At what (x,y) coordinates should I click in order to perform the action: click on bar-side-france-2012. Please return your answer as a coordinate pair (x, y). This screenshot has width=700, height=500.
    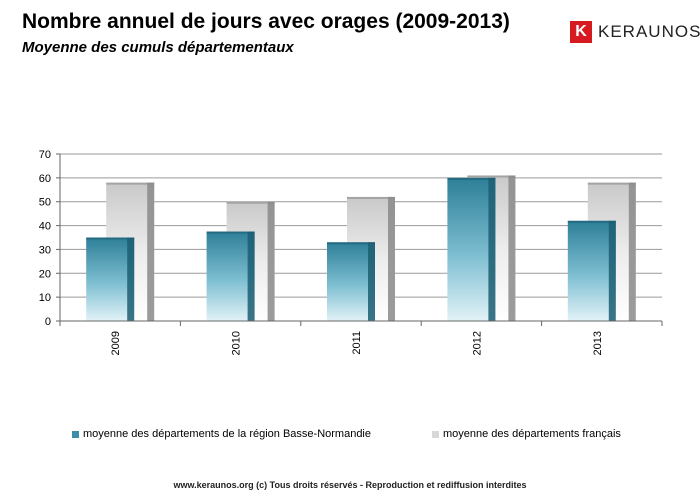
    Looking at the image, I should click on (512, 248).